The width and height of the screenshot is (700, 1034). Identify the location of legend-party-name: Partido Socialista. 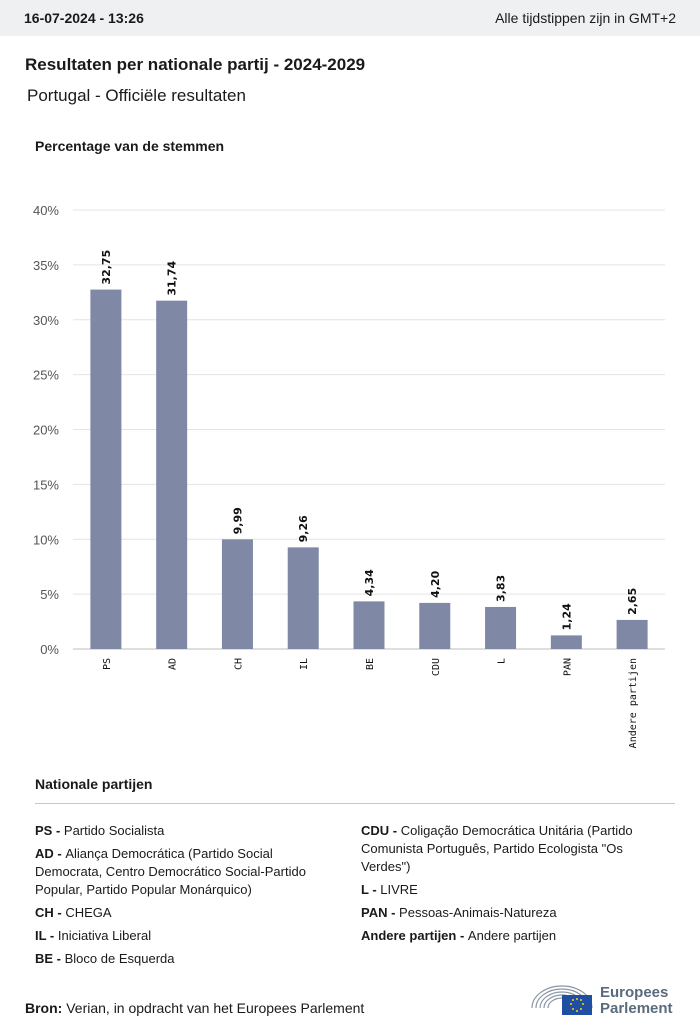
(114, 830).